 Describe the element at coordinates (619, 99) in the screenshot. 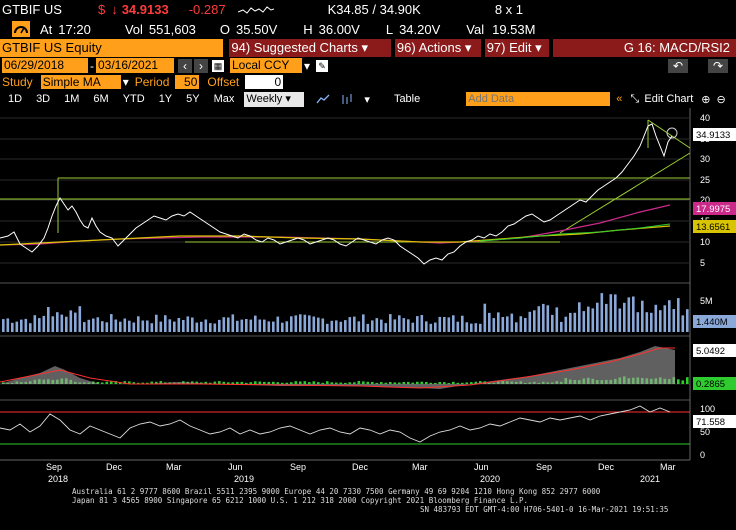

I see `double-chevron-left-icon: «` at that location.